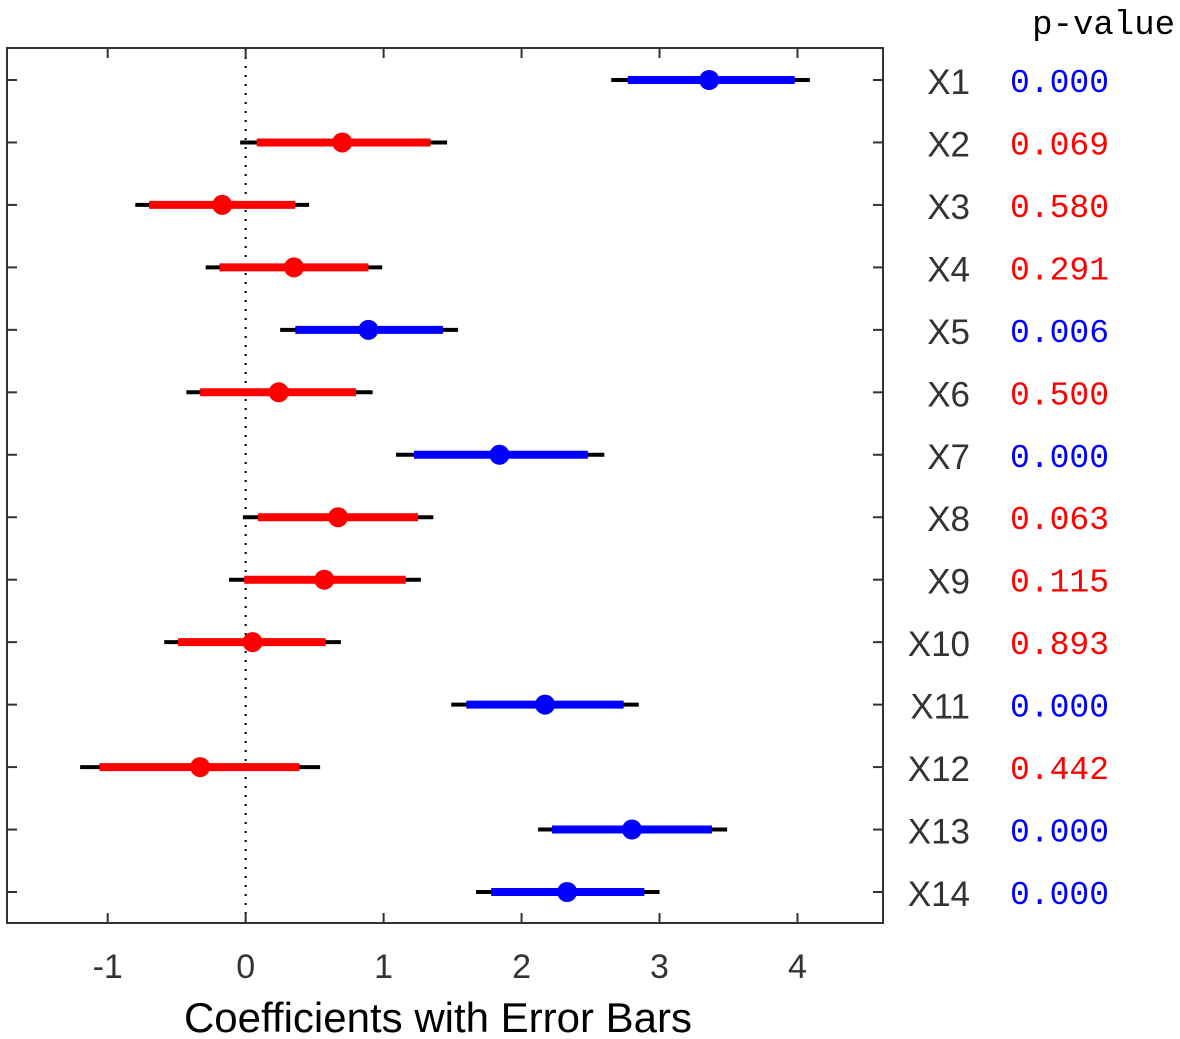  What do you see at coordinates (1059, 583) in the screenshot?
I see `p-value-label: 0.115` at bounding box center [1059, 583].